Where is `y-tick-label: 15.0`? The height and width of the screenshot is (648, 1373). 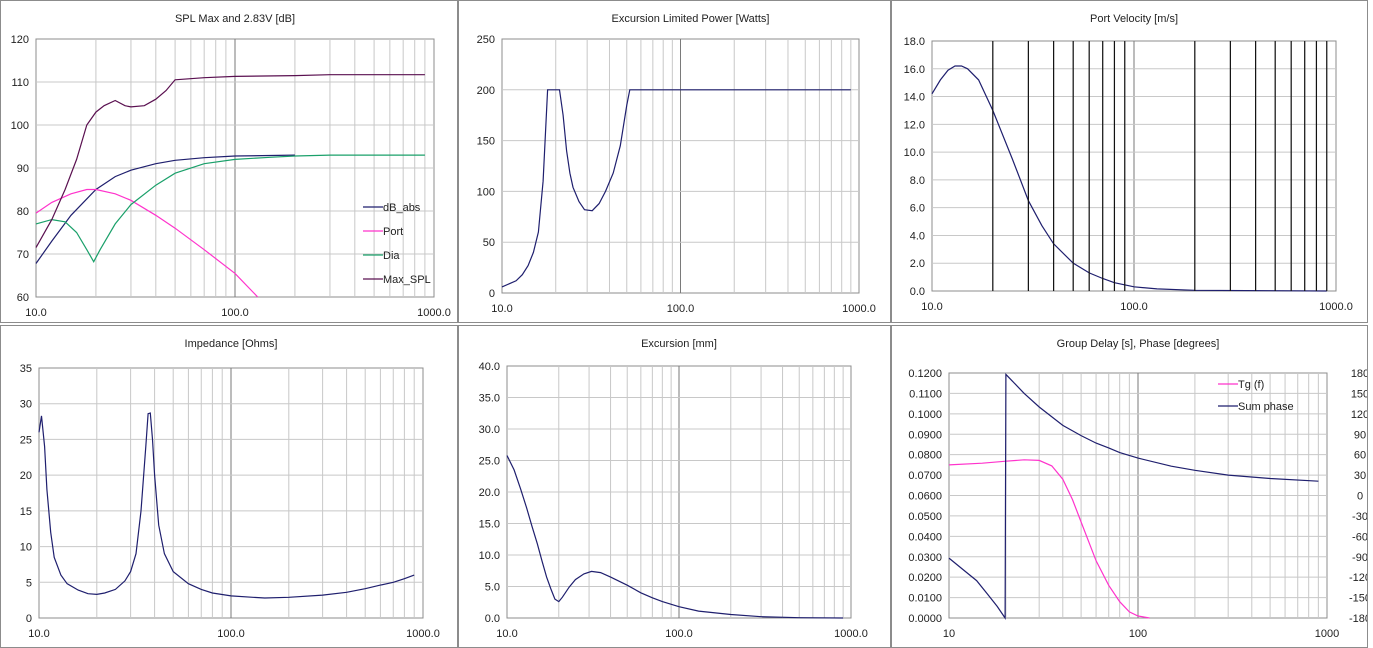 y-tick-label: 15.0 is located at coordinates (489, 525).